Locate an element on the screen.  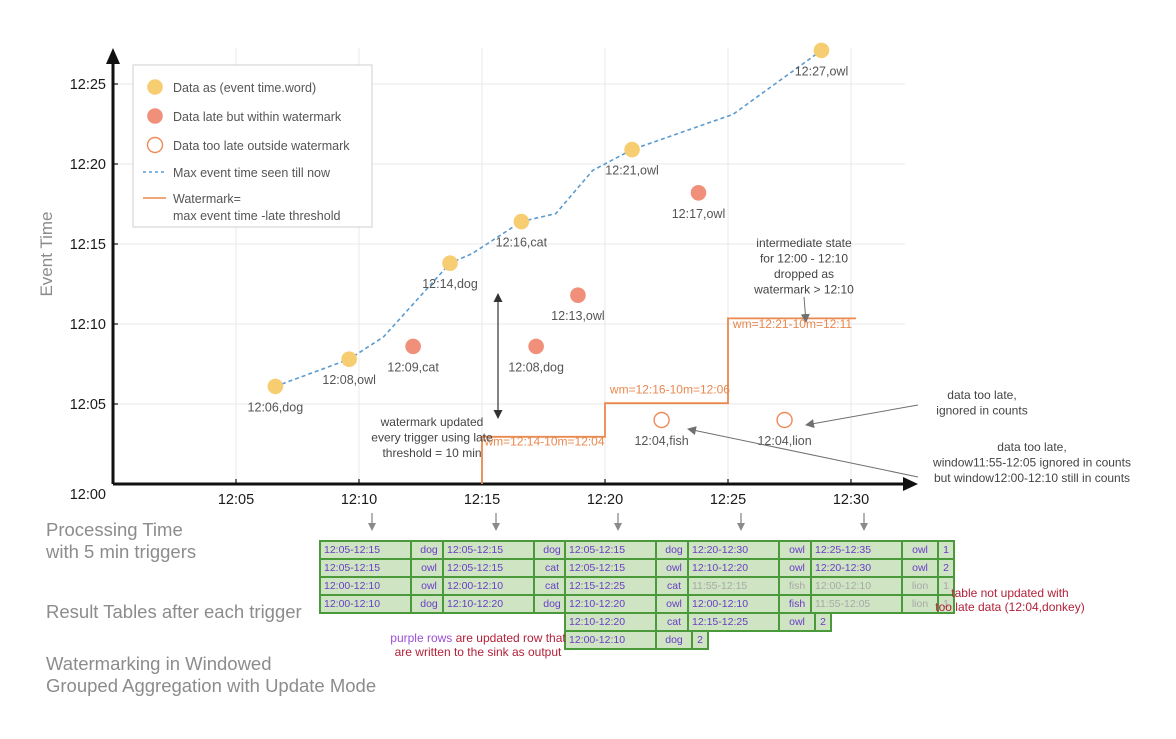
annotation-intermediate-state: intermediate state is located at coordinates (804, 243).